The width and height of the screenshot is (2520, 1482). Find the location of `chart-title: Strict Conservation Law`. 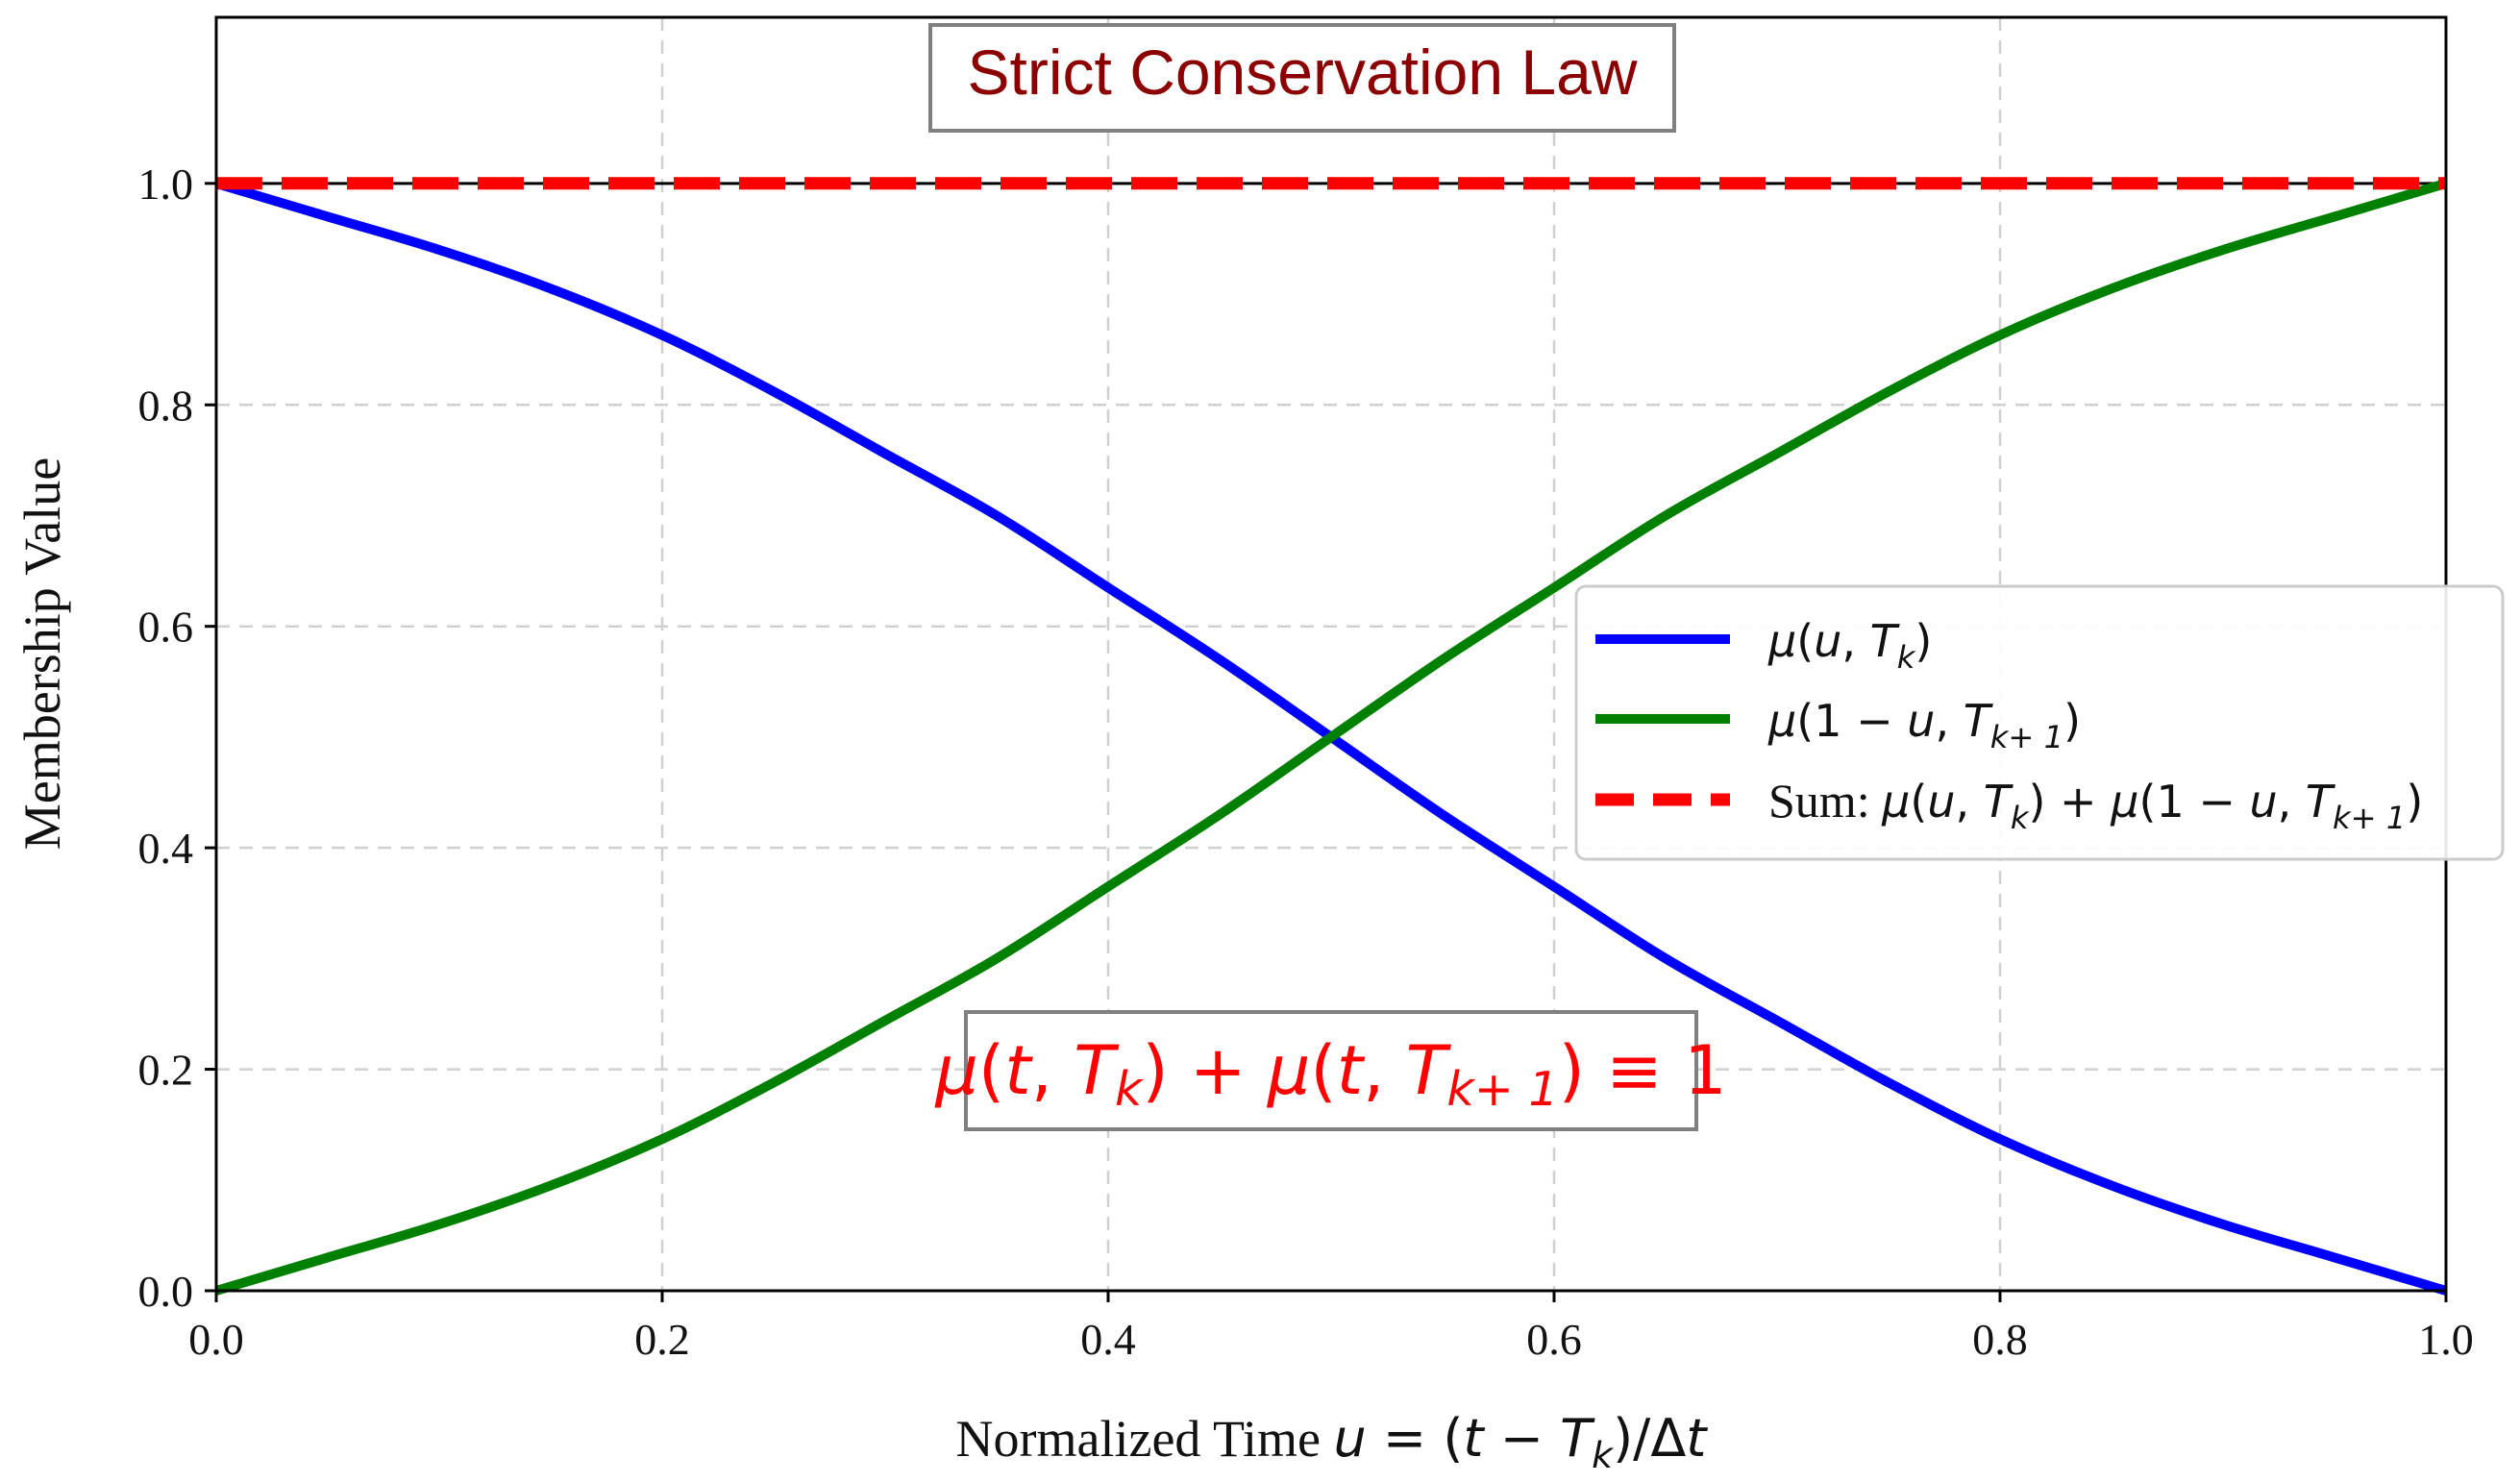

chart-title: Strict Conservation Law is located at coordinates (1303, 72).